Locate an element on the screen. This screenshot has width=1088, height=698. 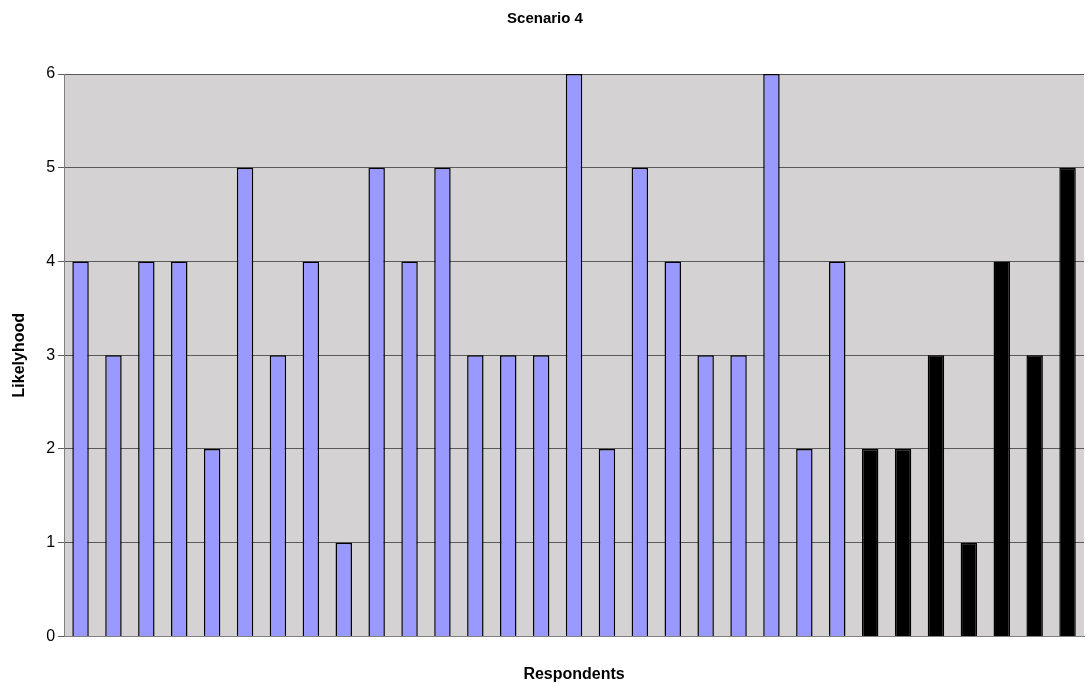
y-tick-label: 2 is located at coordinates (51, 448).